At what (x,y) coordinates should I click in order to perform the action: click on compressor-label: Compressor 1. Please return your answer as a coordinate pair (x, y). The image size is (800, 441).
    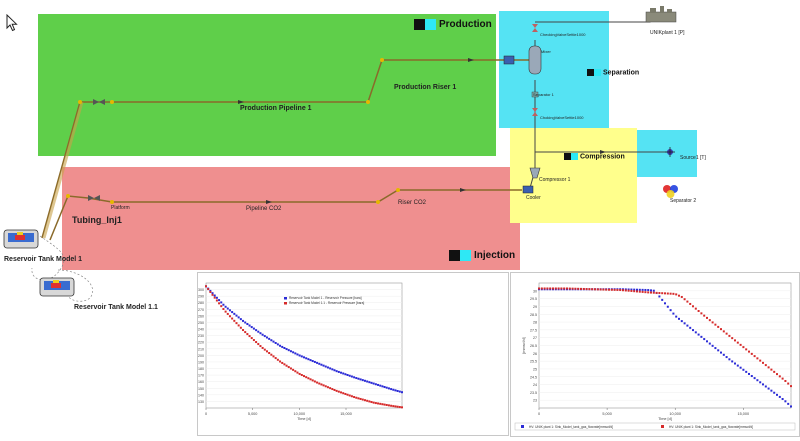
    Looking at the image, I should click on (555, 180).